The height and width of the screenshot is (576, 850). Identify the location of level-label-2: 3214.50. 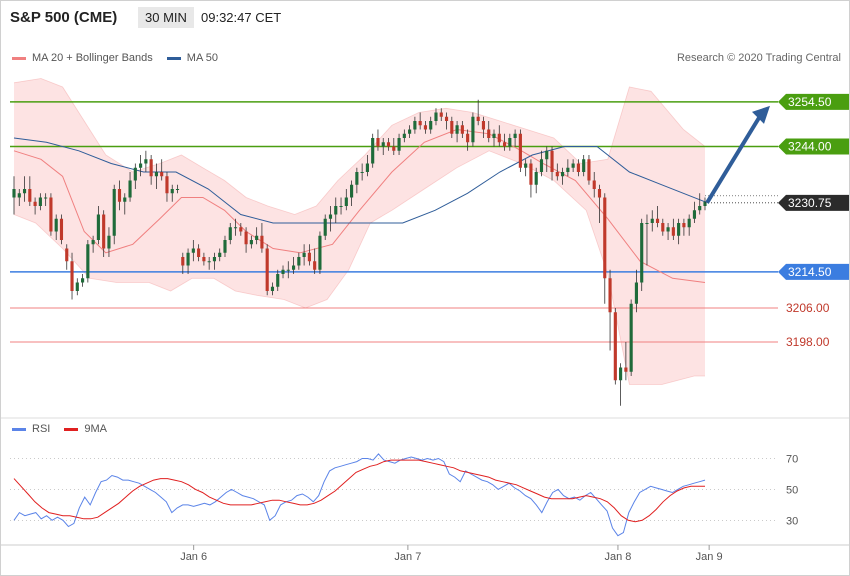
(810, 272).